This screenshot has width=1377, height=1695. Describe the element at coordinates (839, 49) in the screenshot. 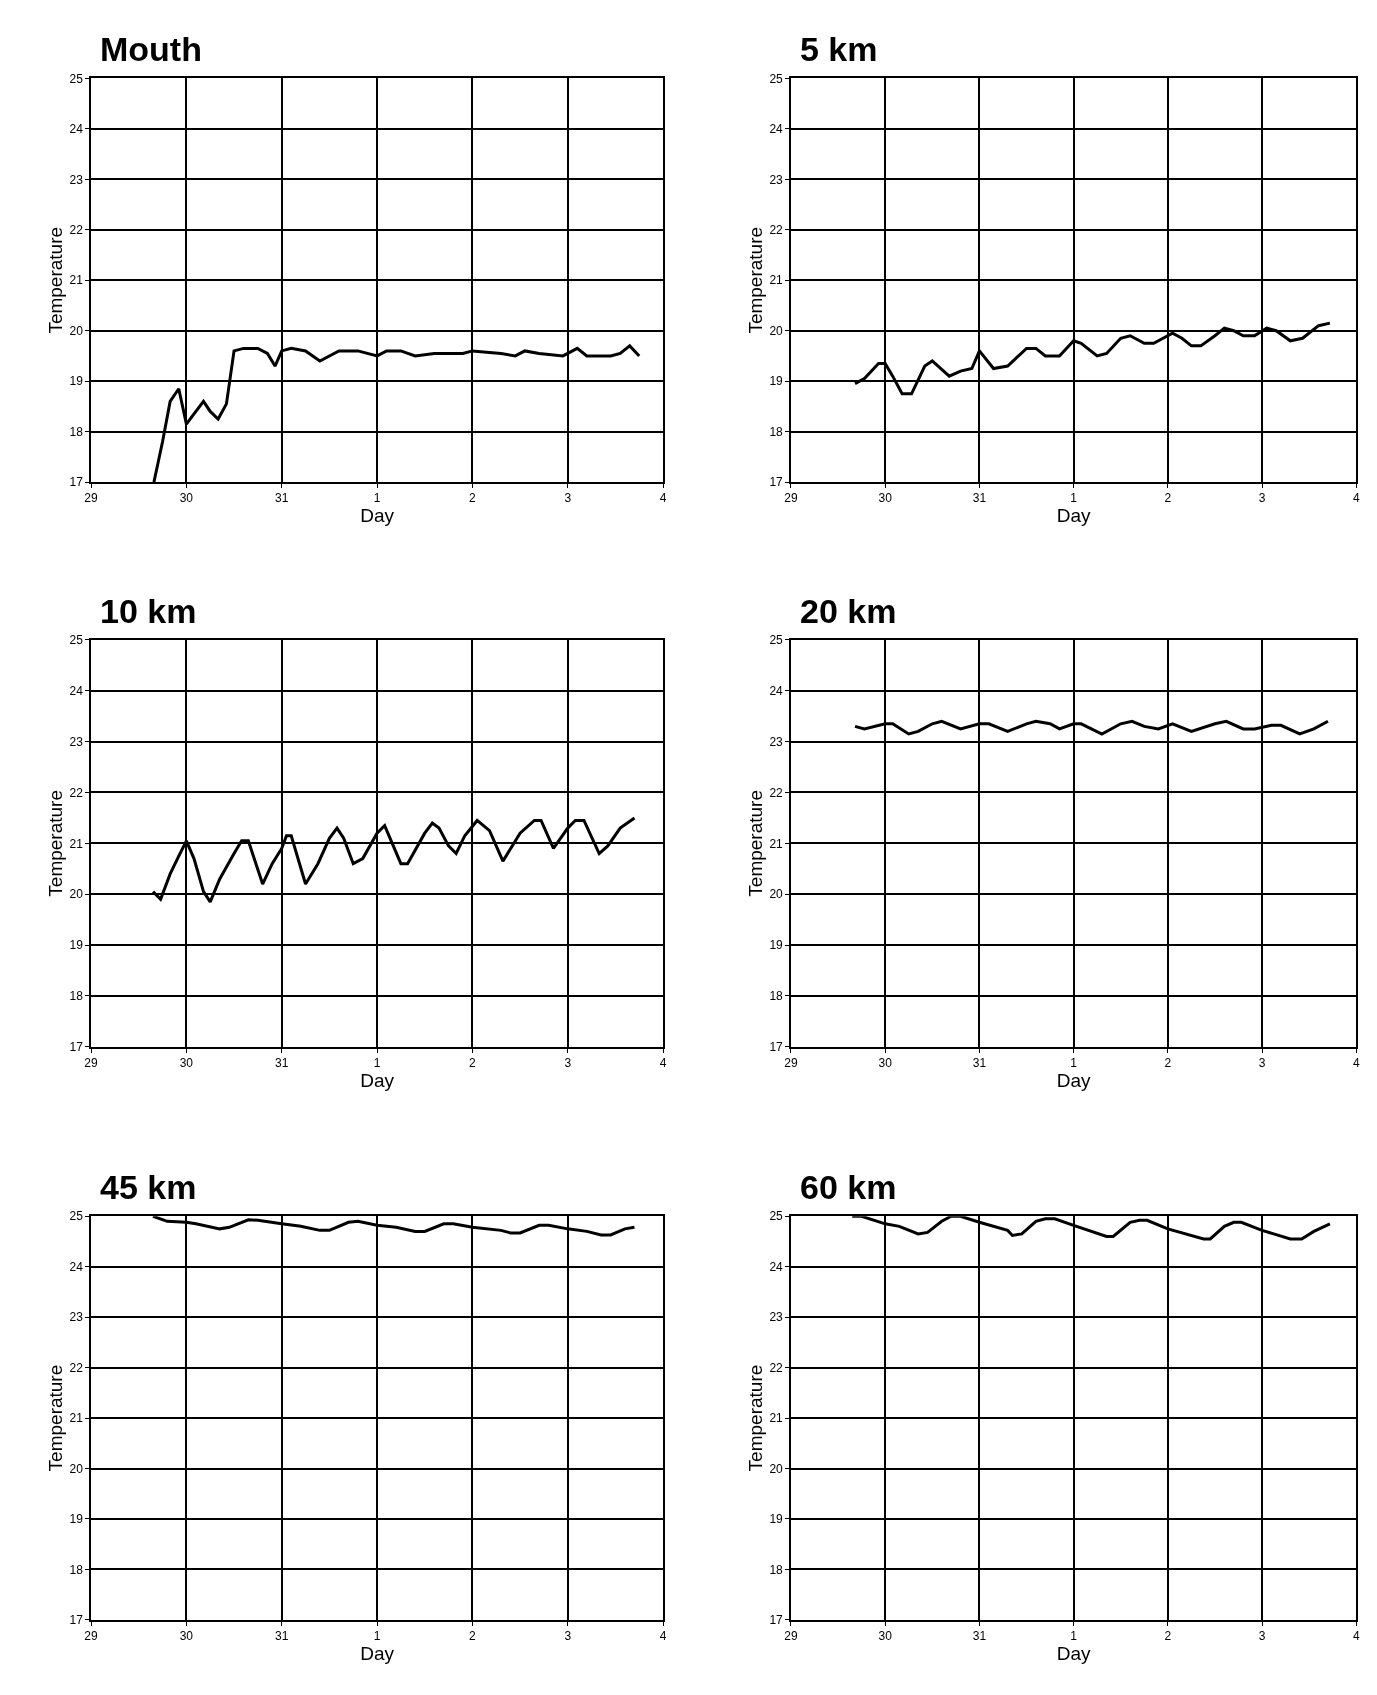

I see `chart-title: 5 km` at that location.